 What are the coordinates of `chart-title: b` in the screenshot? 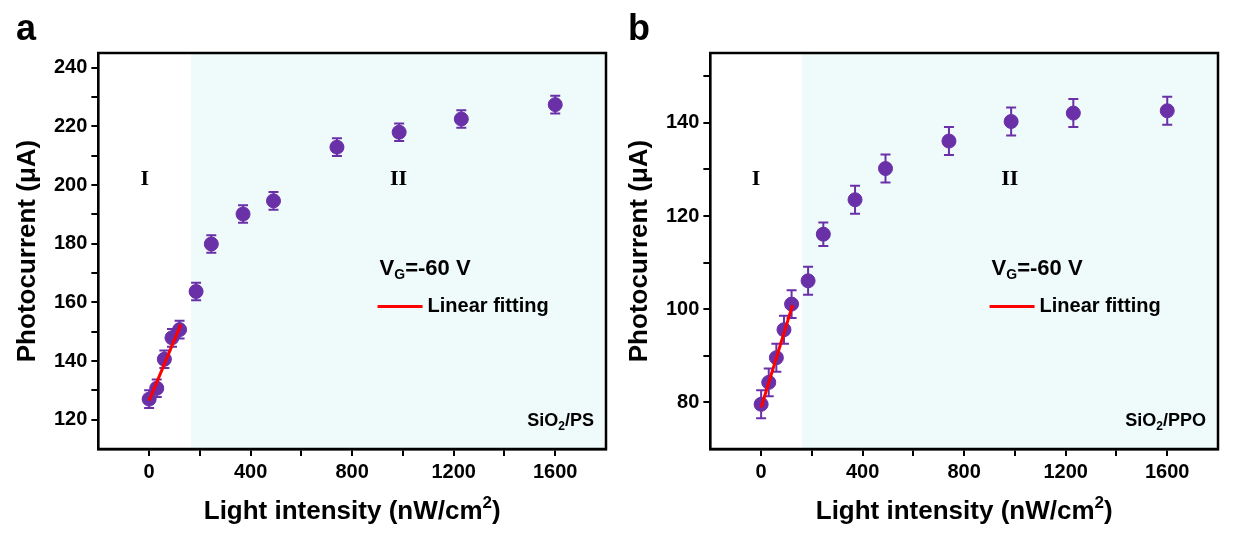 It's located at (639, 27).